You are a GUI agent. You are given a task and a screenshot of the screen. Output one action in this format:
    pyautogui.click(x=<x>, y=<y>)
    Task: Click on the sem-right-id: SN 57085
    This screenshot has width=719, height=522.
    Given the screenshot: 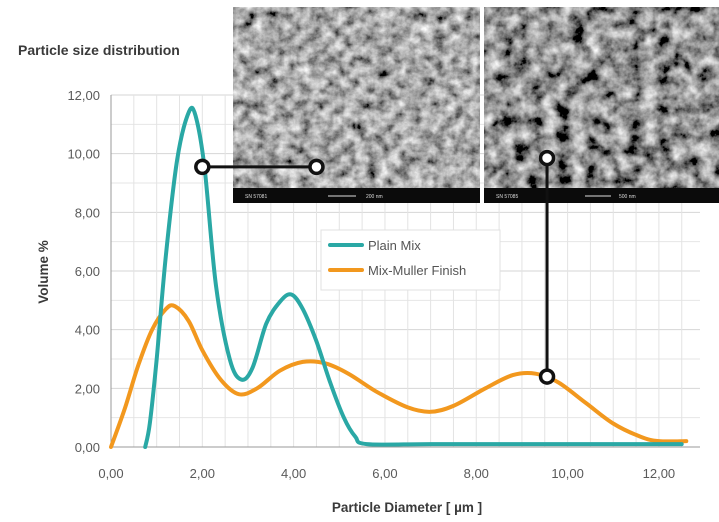 What is the action you would take?
    pyautogui.click(x=507, y=197)
    